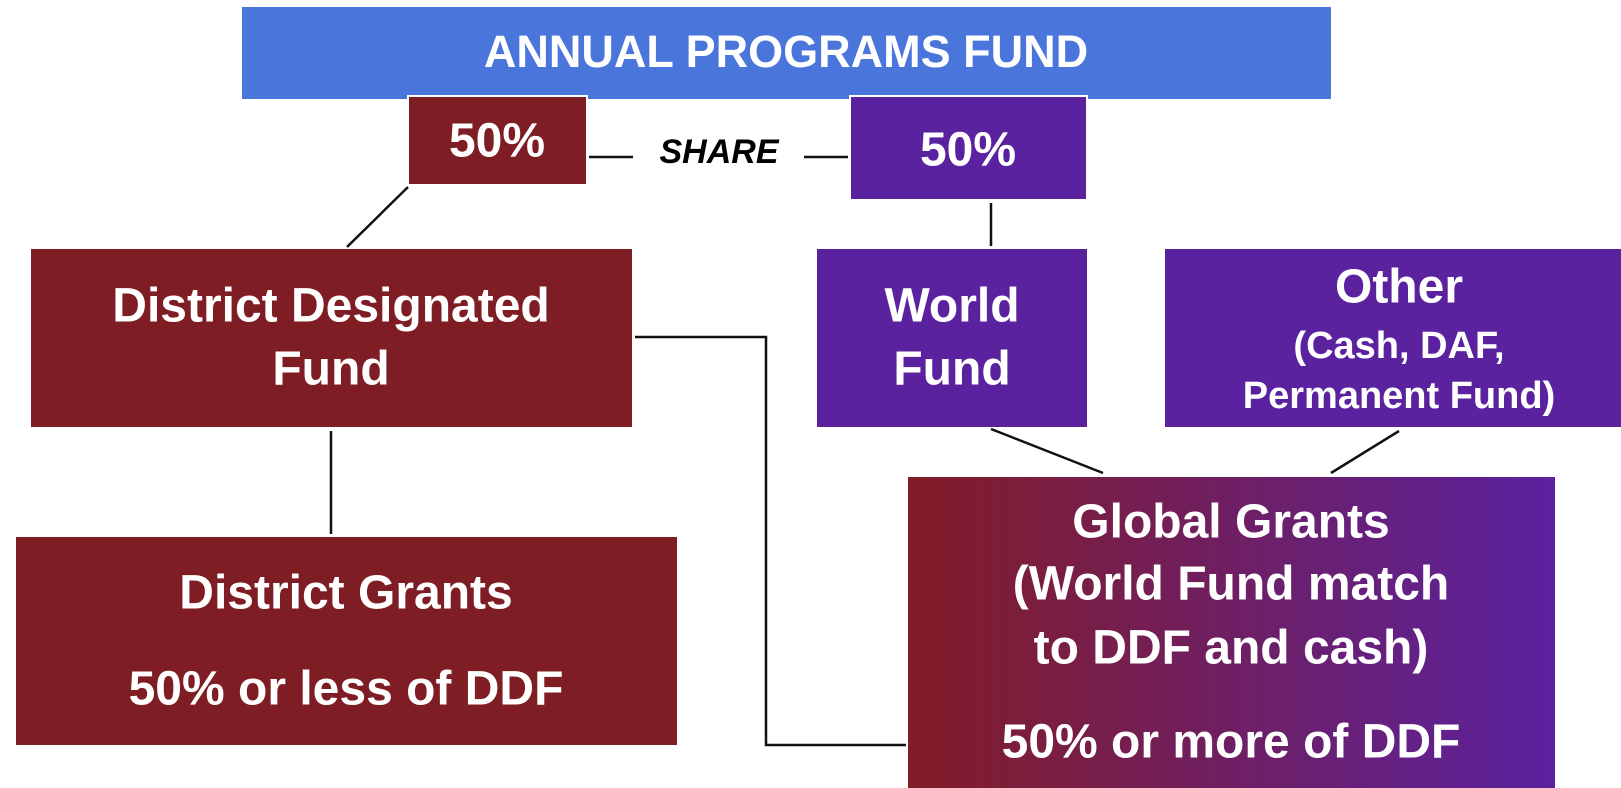 The width and height of the screenshot is (1621, 788). I want to click on node-label: Permanent Fund), so click(1399, 396).